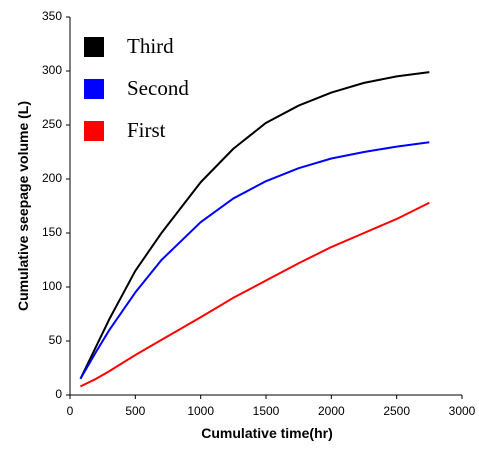  I want to click on y-axis-title: Cumulative seepage volume (L), so click(23, 206).